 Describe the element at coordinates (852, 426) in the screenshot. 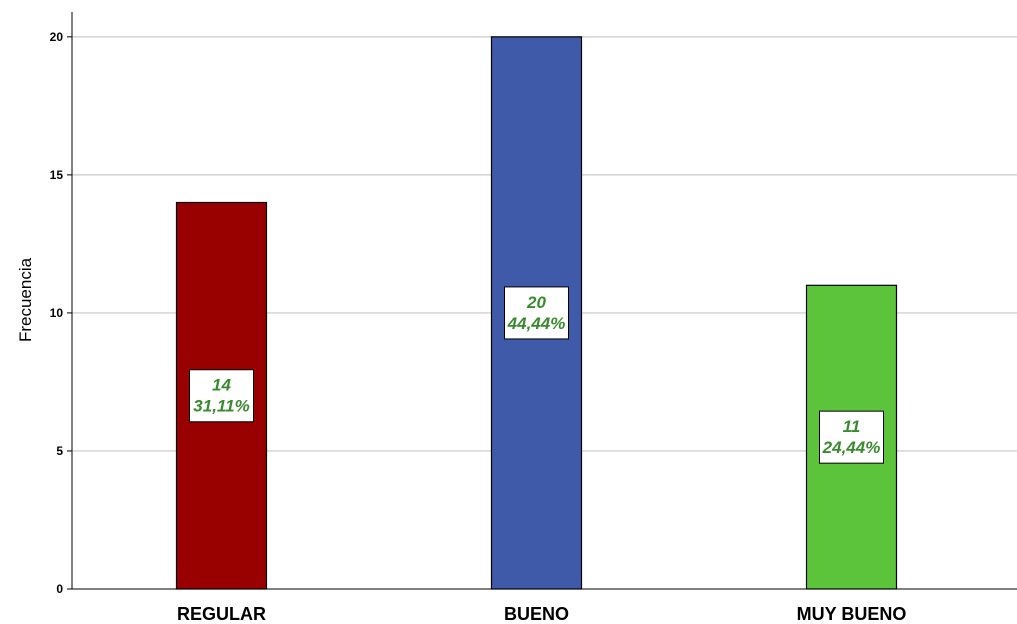

I see `data-label-count: 11` at that location.